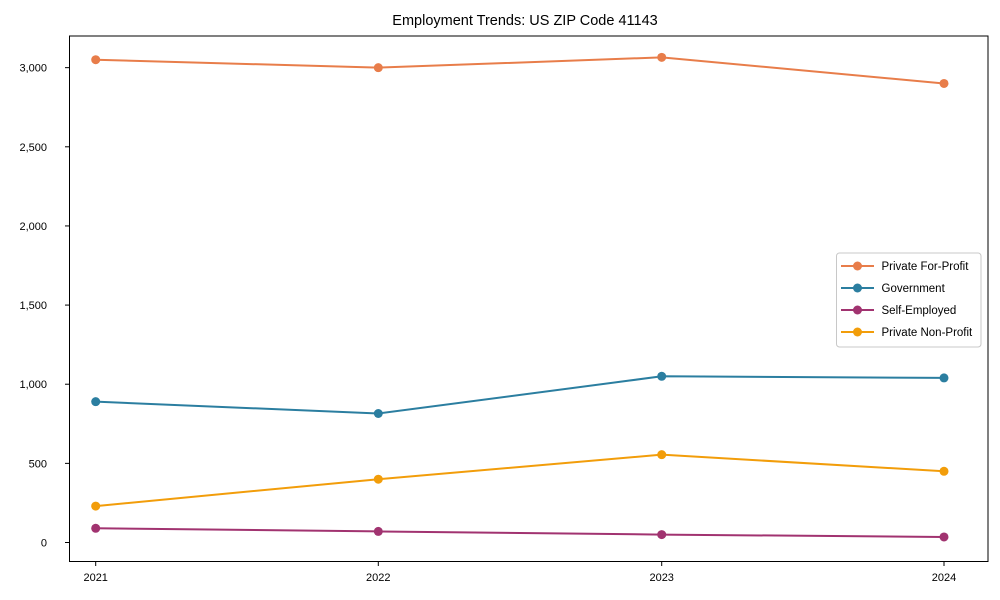 Image resolution: width=1000 pixels, height=600 pixels. Describe the element at coordinates (944, 471) in the screenshot. I see `data-point-private-non-profit-2024` at that location.